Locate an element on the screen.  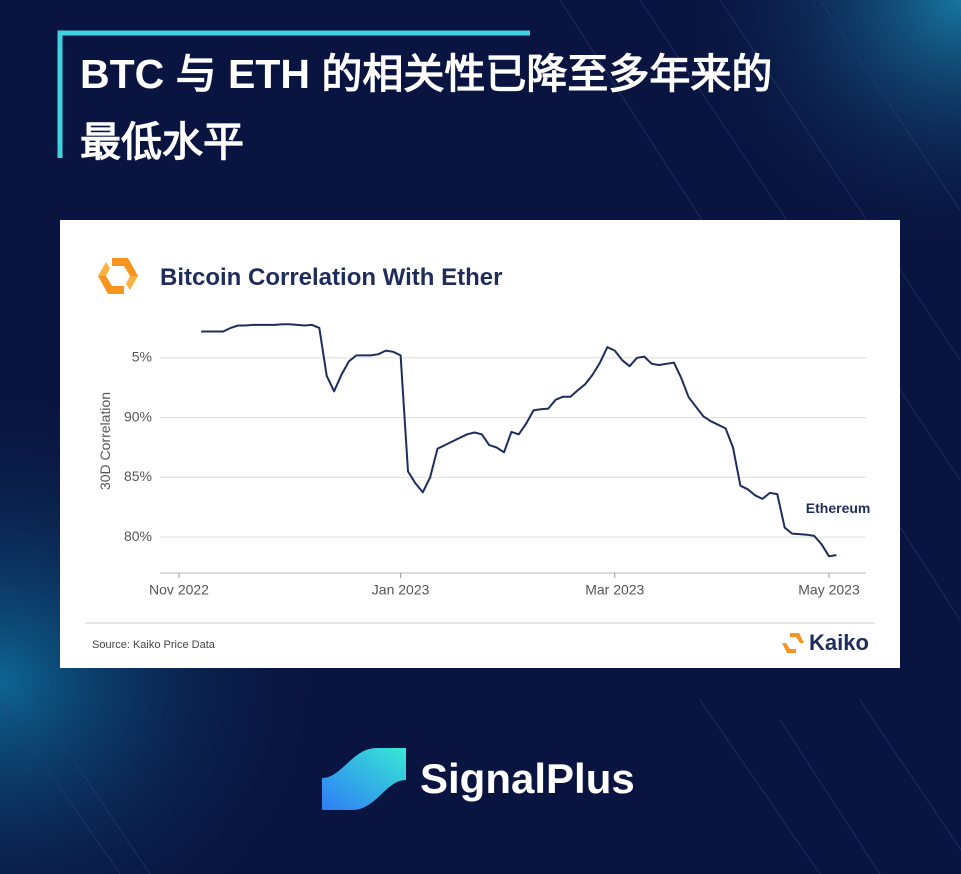
title-bracket is located at coordinates (293, 94).